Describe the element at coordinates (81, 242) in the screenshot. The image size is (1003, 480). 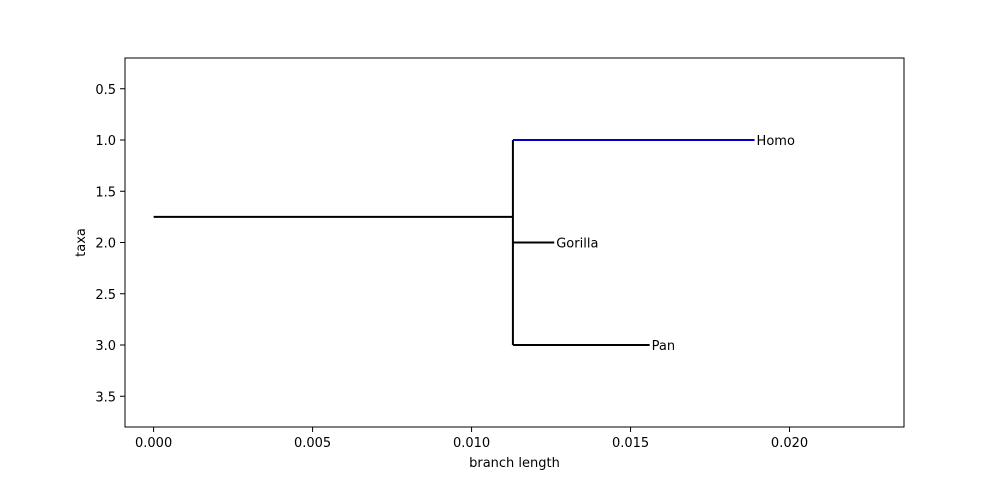
I see `y-axis-label: taxa` at that location.